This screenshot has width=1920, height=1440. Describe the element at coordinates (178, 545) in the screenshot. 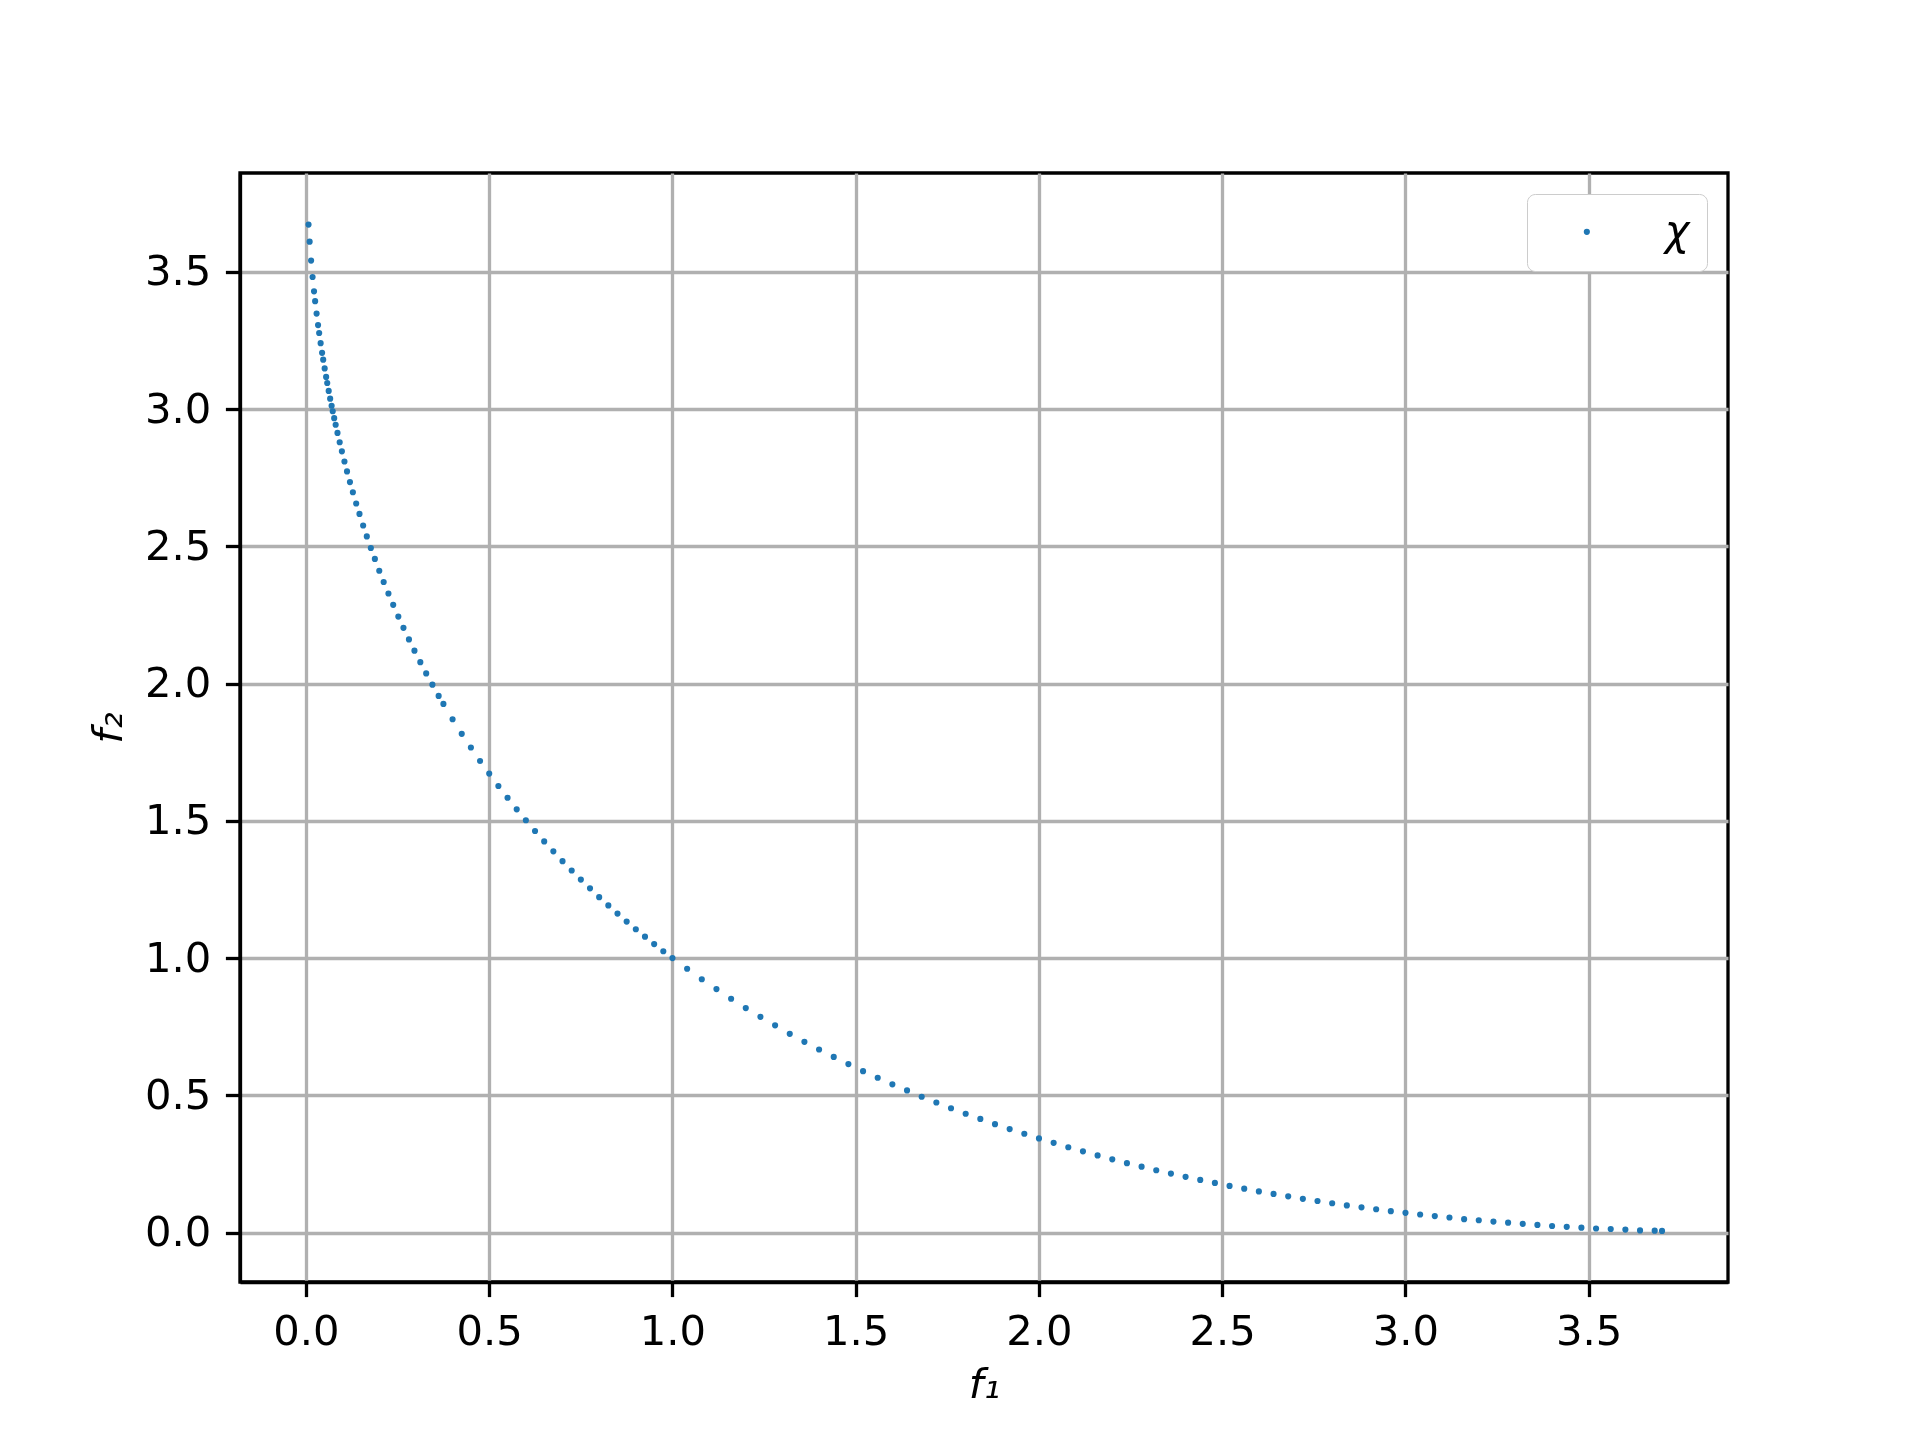

I see `y-tick-label: 2.5` at that location.